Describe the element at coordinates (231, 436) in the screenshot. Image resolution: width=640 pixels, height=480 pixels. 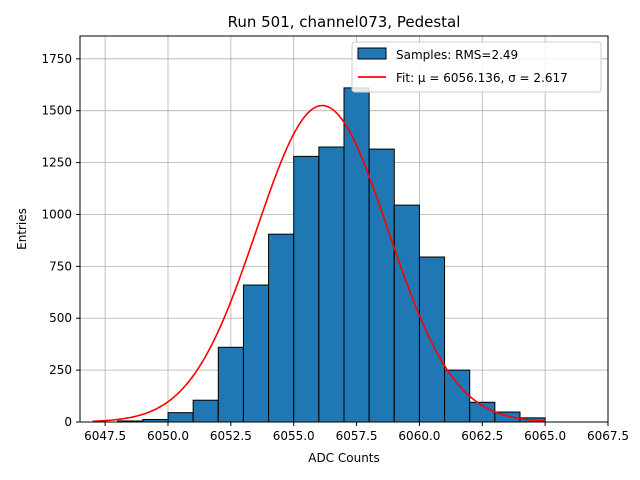
I see `x-tick-label: 6052.5` at that location.